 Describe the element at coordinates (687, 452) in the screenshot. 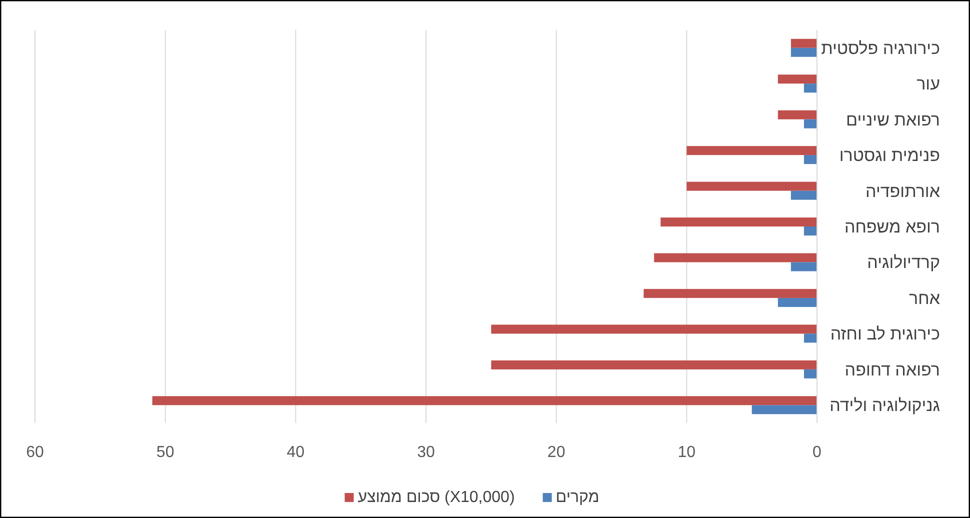

I see `x-tick-label: 10` at that location.